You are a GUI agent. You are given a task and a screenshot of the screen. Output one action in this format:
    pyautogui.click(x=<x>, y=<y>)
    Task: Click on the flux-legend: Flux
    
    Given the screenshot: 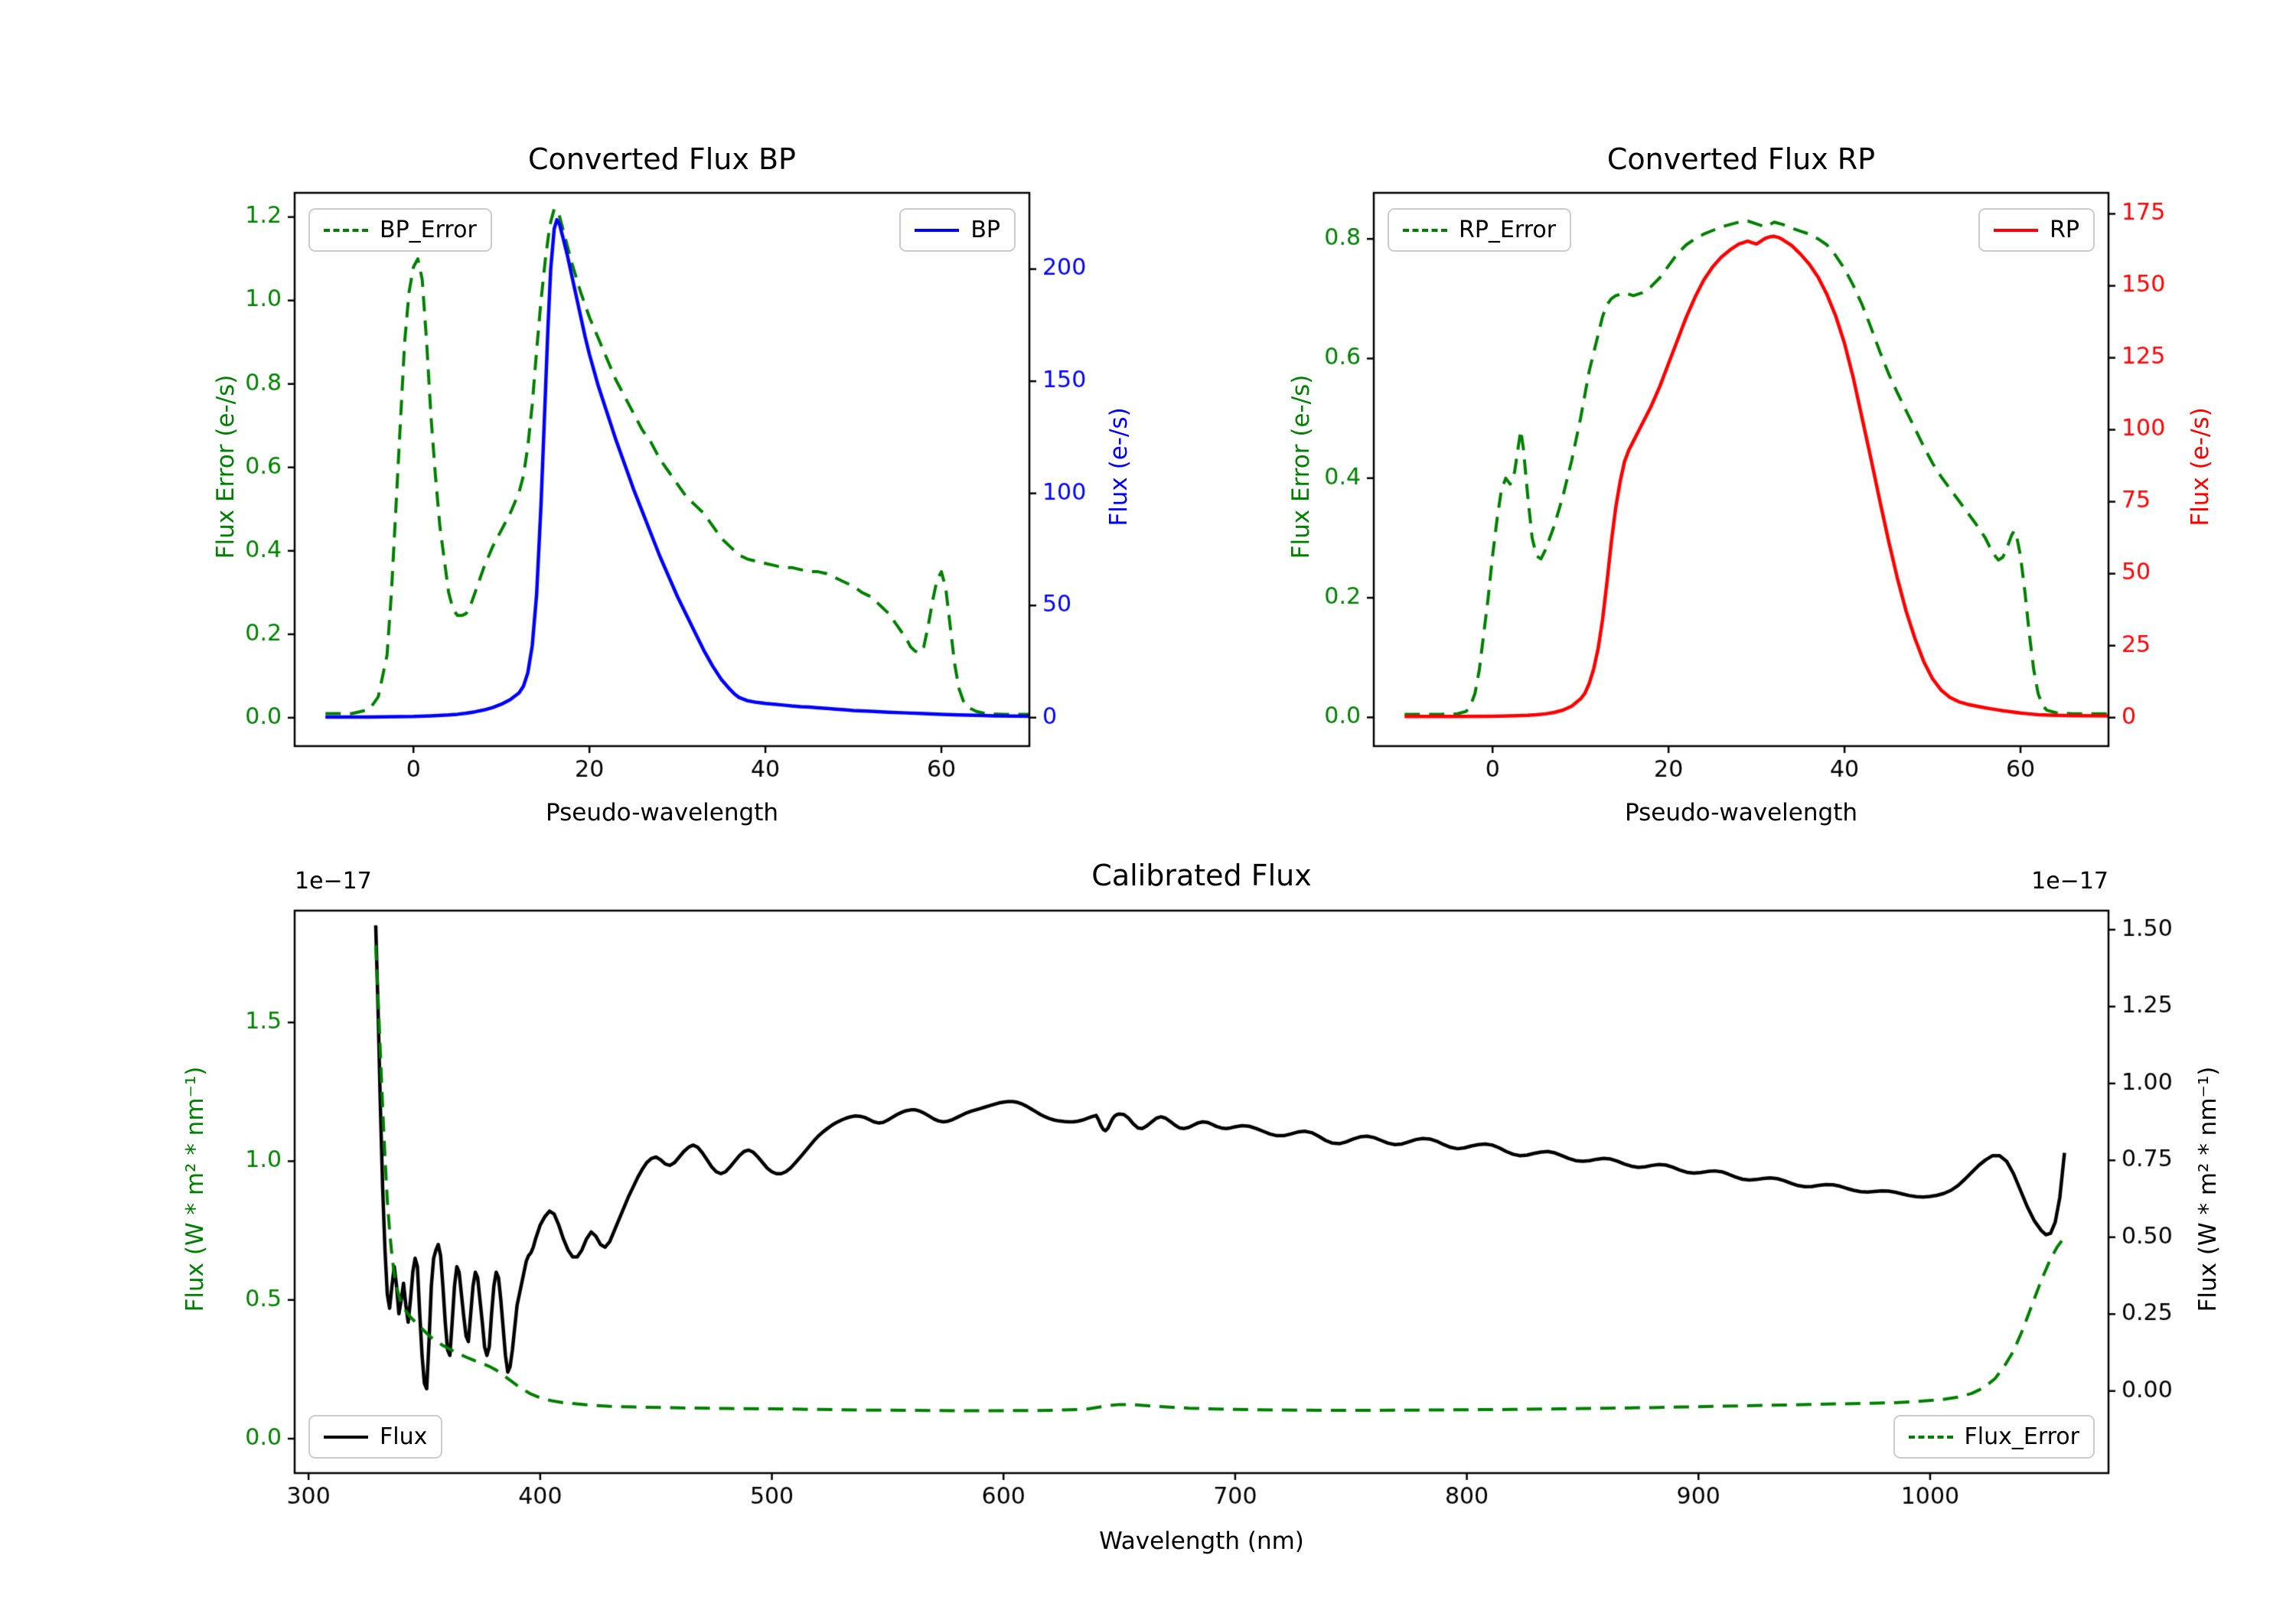 What is the action you would take?
    pyautogui.click(x=375, y=1437)
    